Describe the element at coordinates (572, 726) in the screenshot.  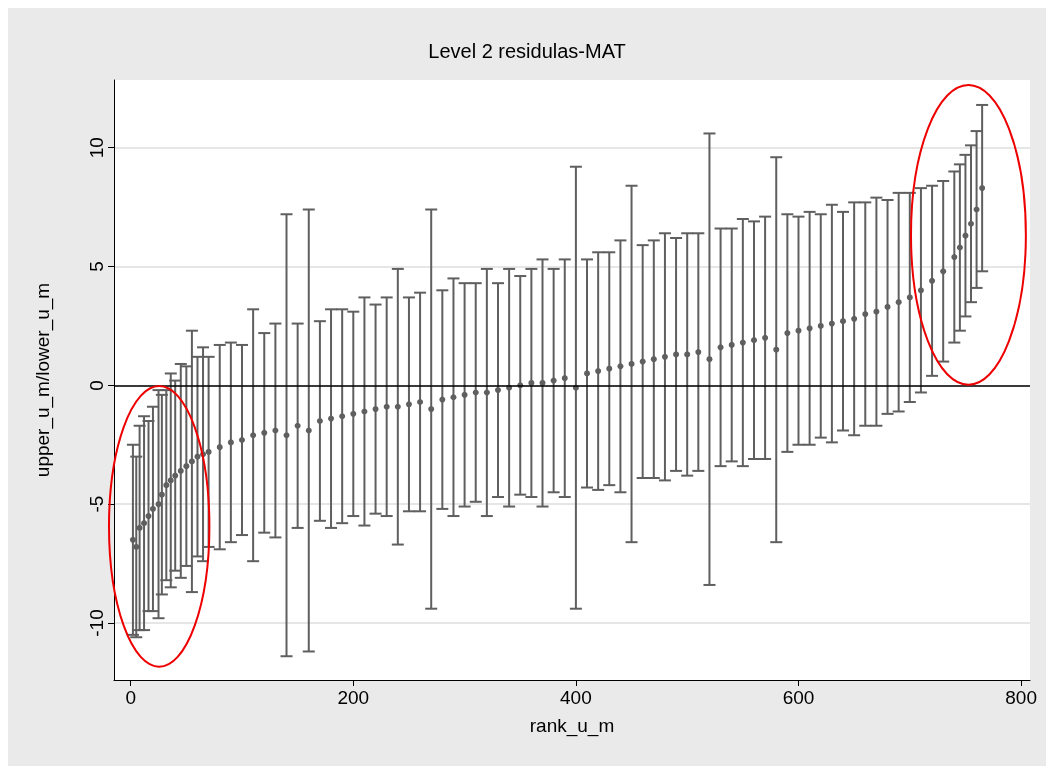
I see `x-axis-title: rank_u_m` at that location.